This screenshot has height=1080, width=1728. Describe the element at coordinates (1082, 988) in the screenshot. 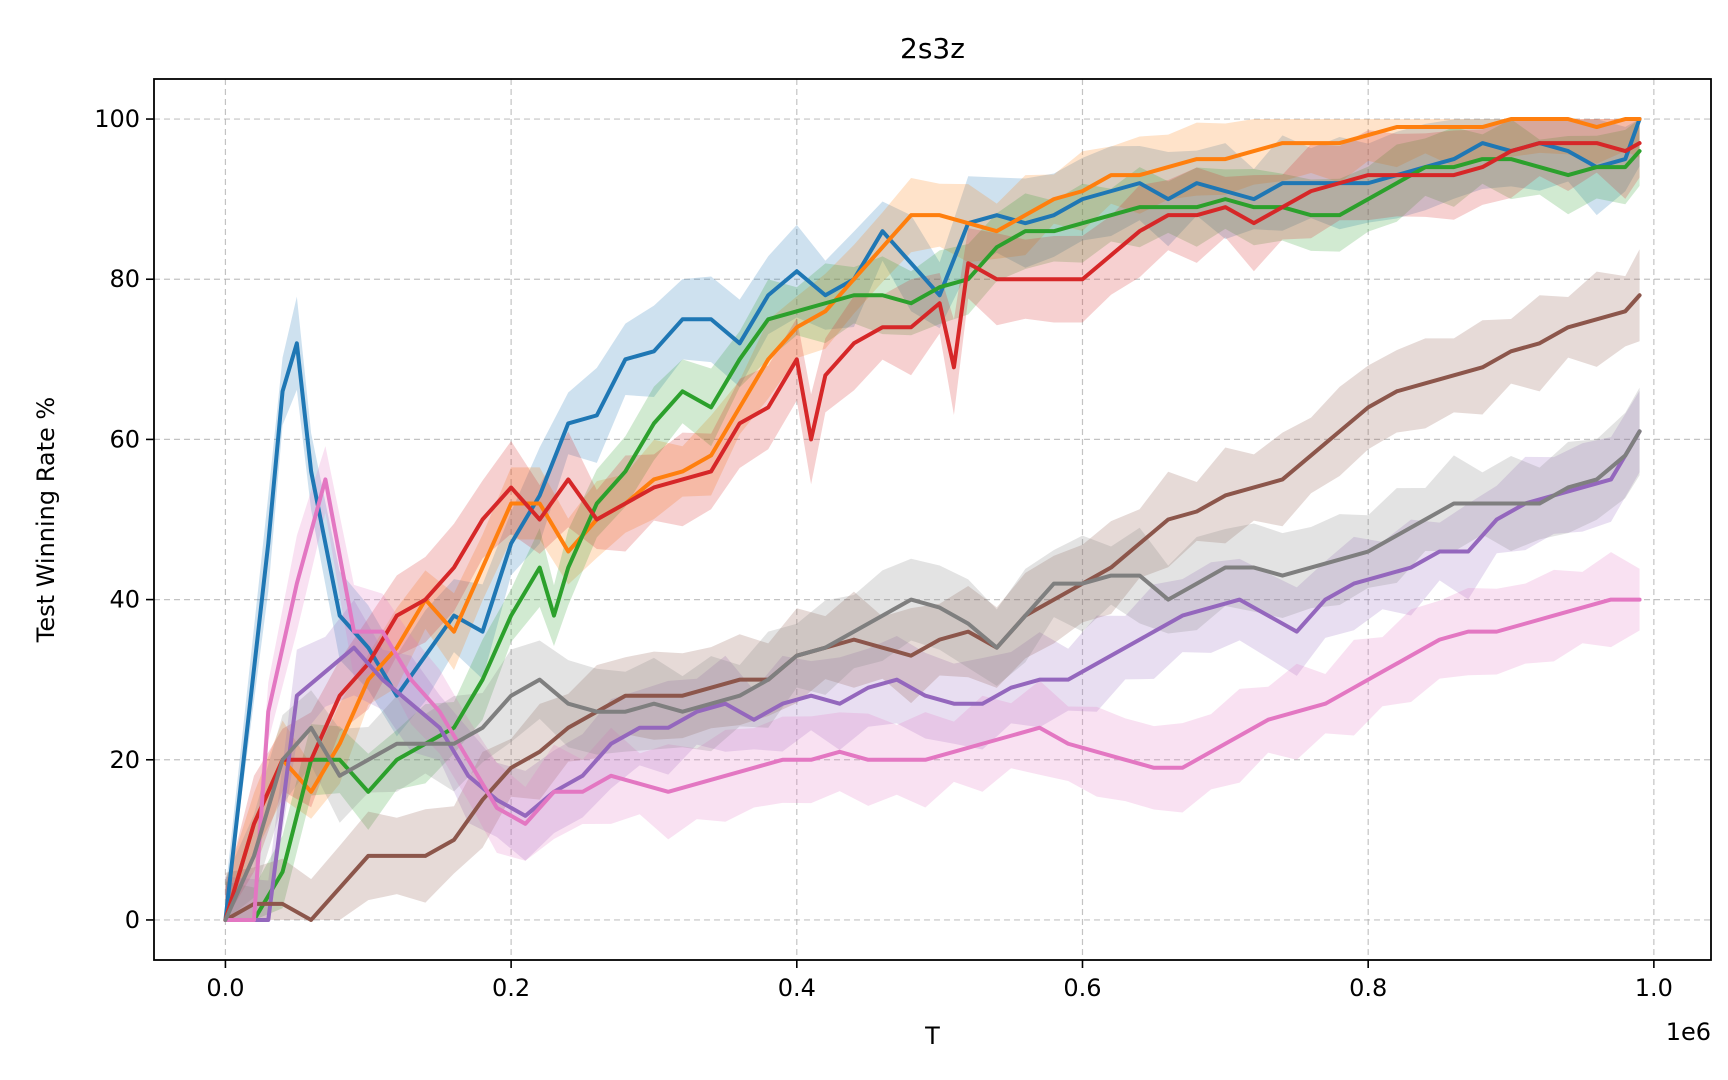

I see `x-tick-label: 0.6` at that location.